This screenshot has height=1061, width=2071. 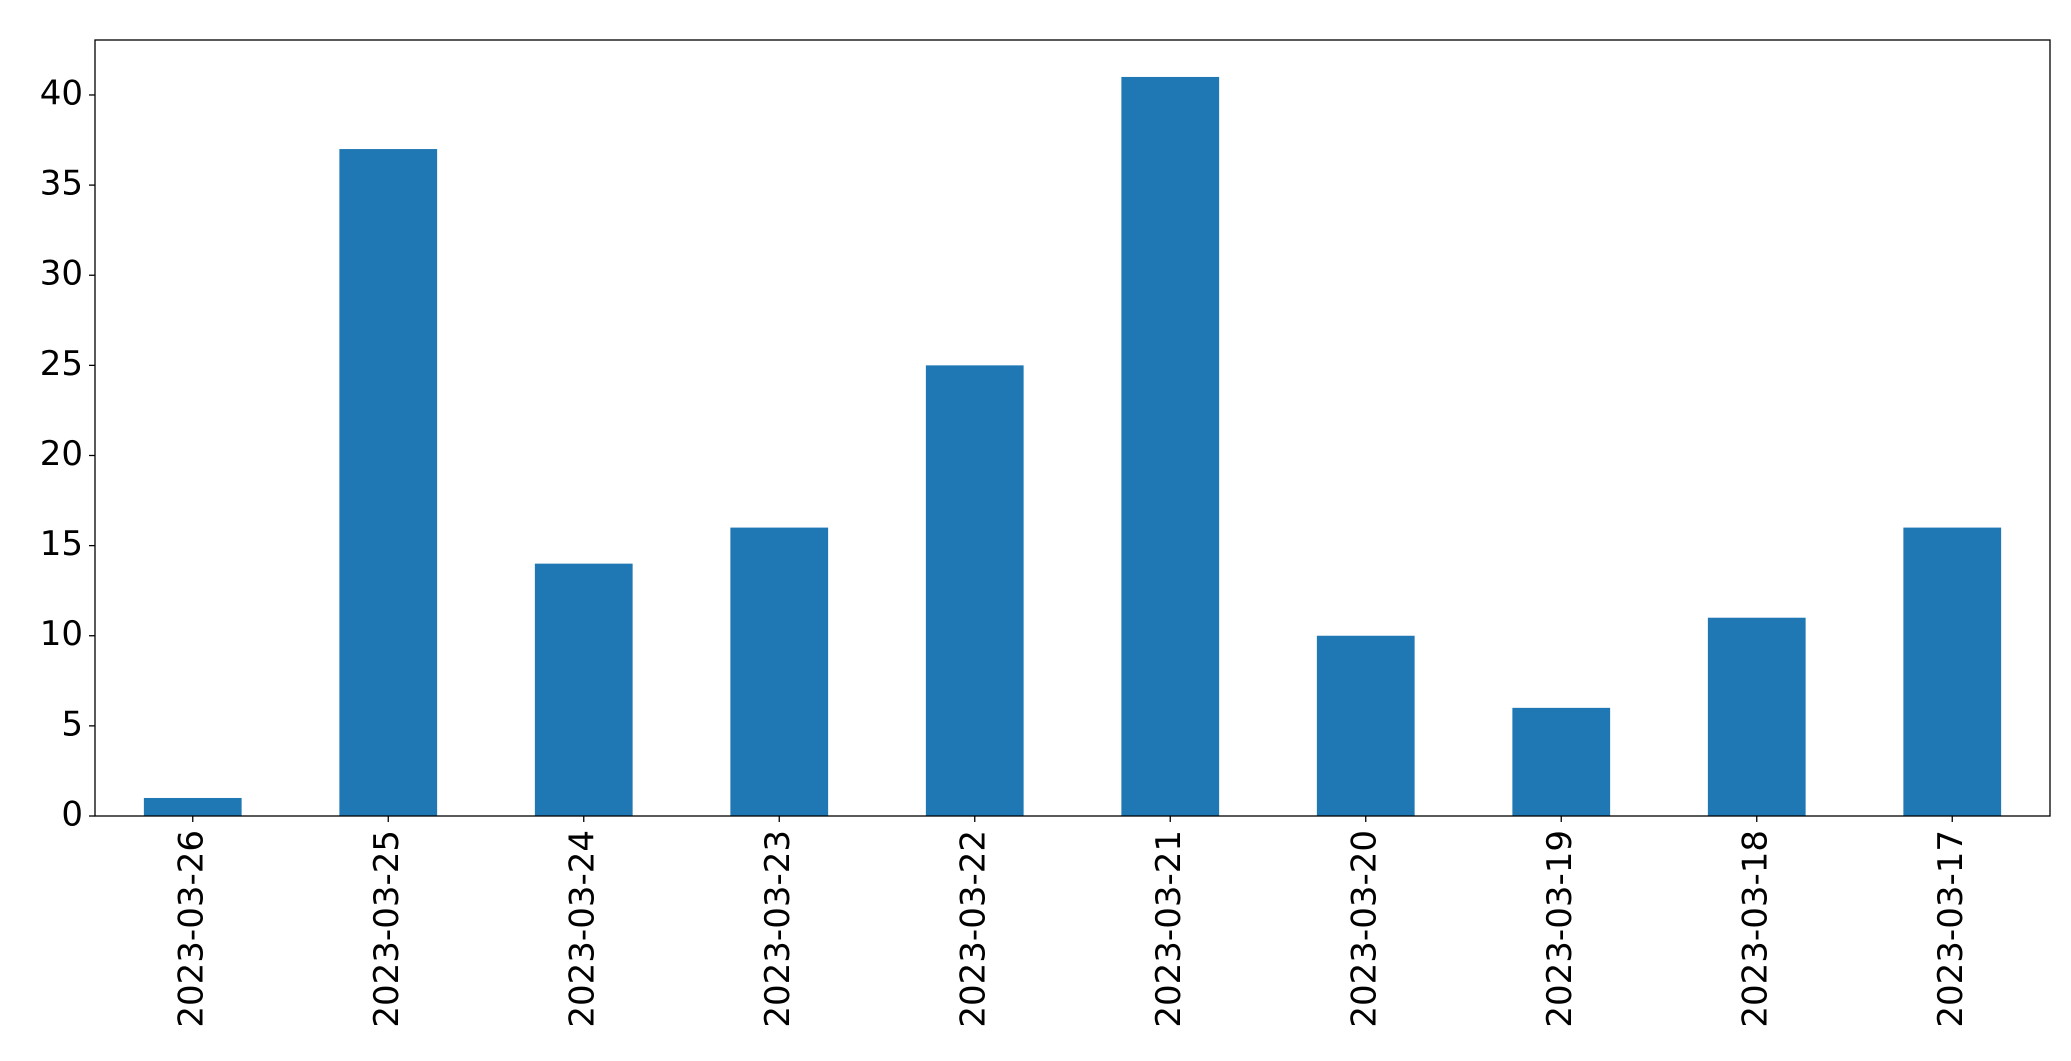 What do you see at coordinates (61, 544) in the screenshot?
I see `y-tick-label: 15` at bounding box center [61, 544].